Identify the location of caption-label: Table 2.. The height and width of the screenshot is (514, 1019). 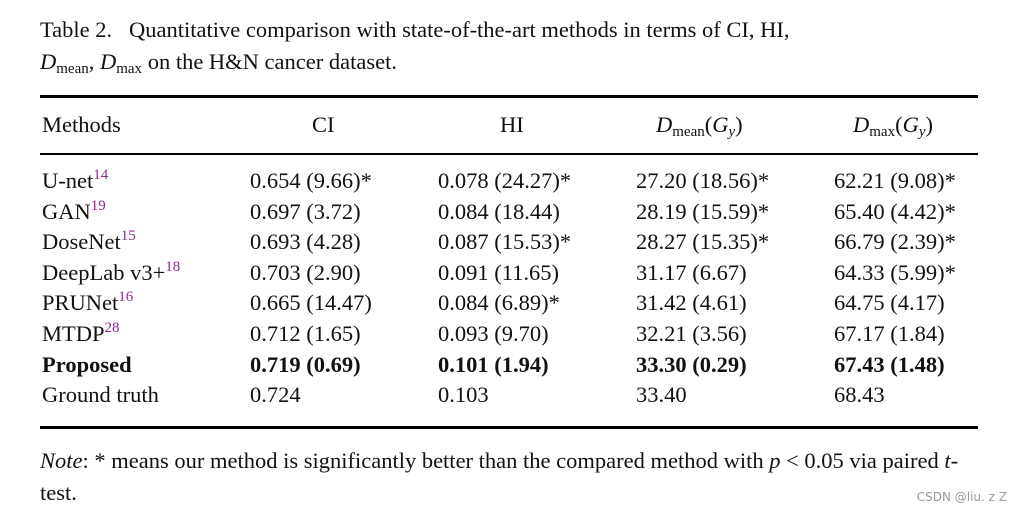
(76, 29).